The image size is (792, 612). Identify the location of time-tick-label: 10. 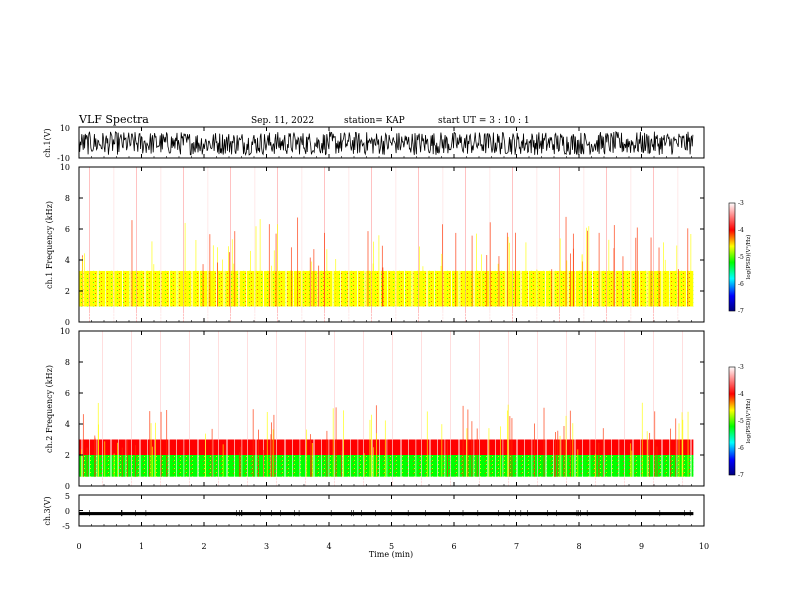
(704, 546).